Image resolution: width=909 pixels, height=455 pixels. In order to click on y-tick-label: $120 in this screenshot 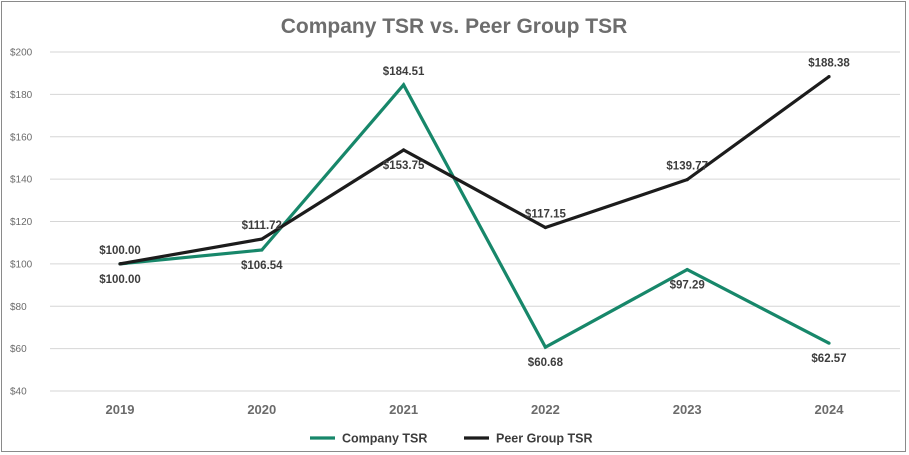, I will do `click(21, 222)`.